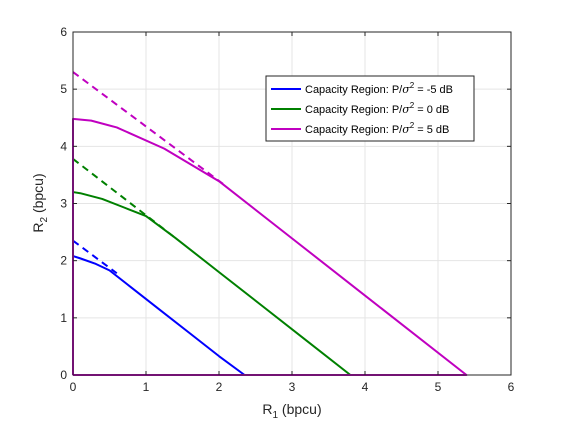  I want to click on y-tick-label: 2, so click(63, 261).